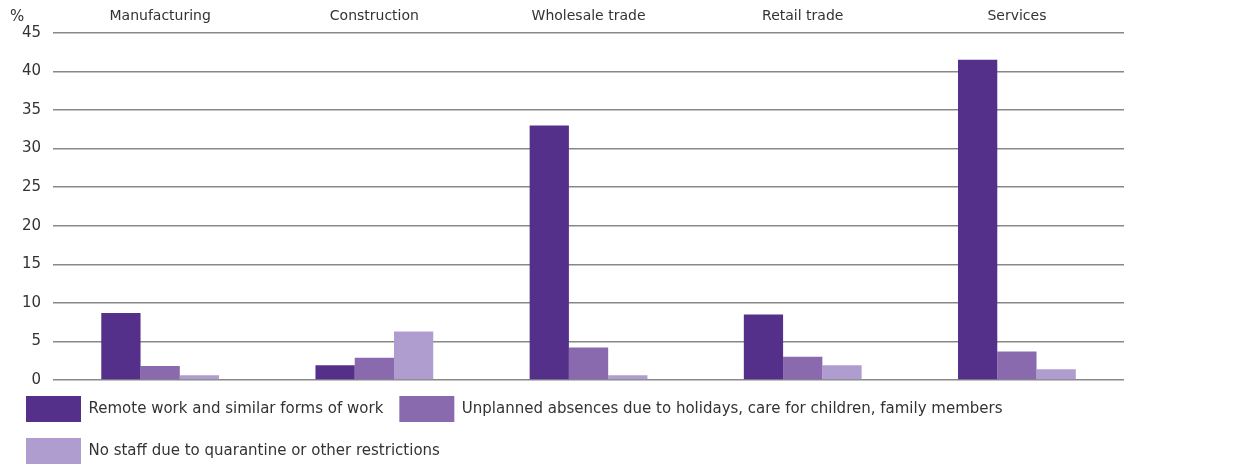  Describe the element at coordinates (160, 15) in the screenshot. I see `x-tick-label: Manufacturing` at that location.